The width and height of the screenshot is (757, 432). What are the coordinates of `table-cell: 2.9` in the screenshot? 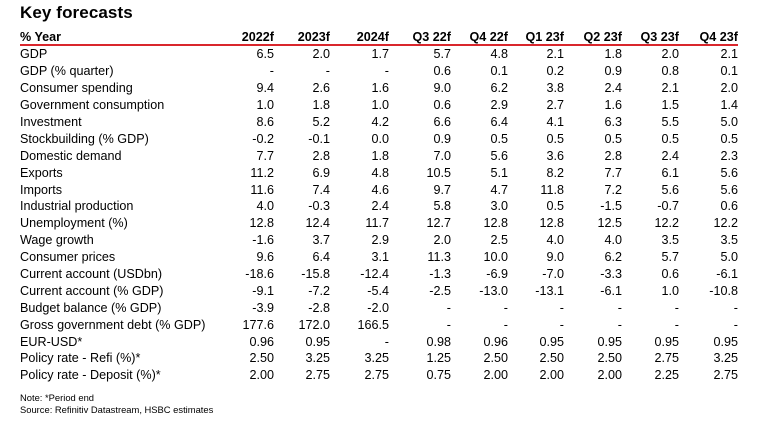 It's located at (380, 240).